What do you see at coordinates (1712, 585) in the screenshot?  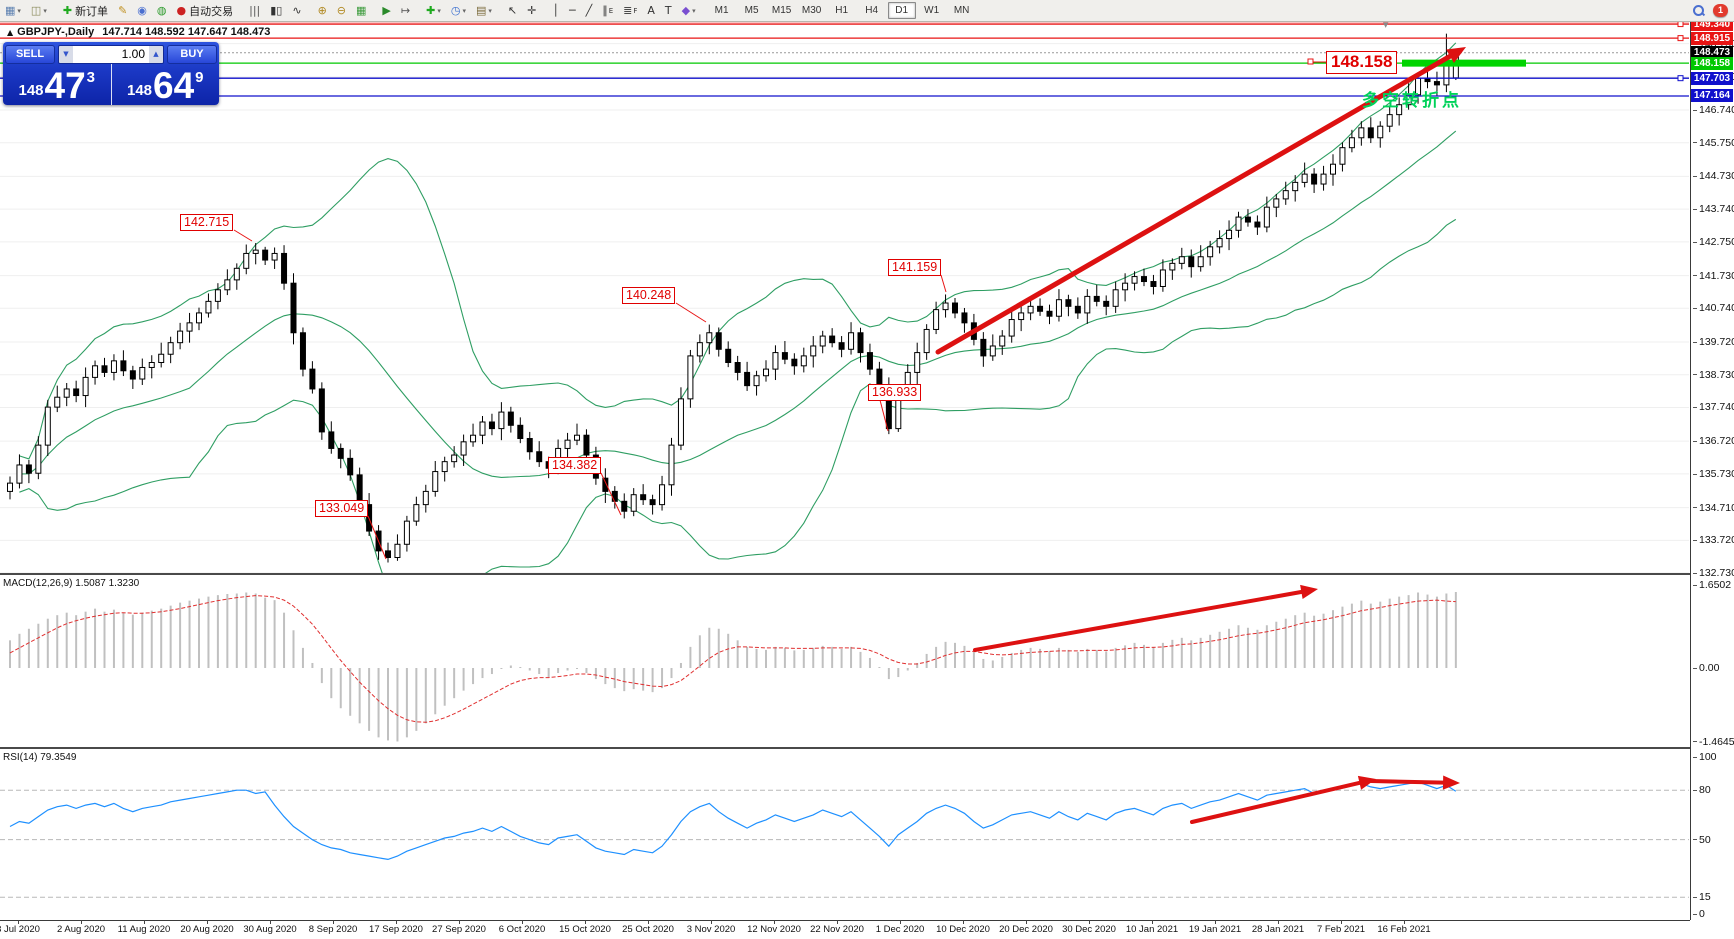 I see `macd-axis-label: 1.6502` at bounding box center [1712, 585].